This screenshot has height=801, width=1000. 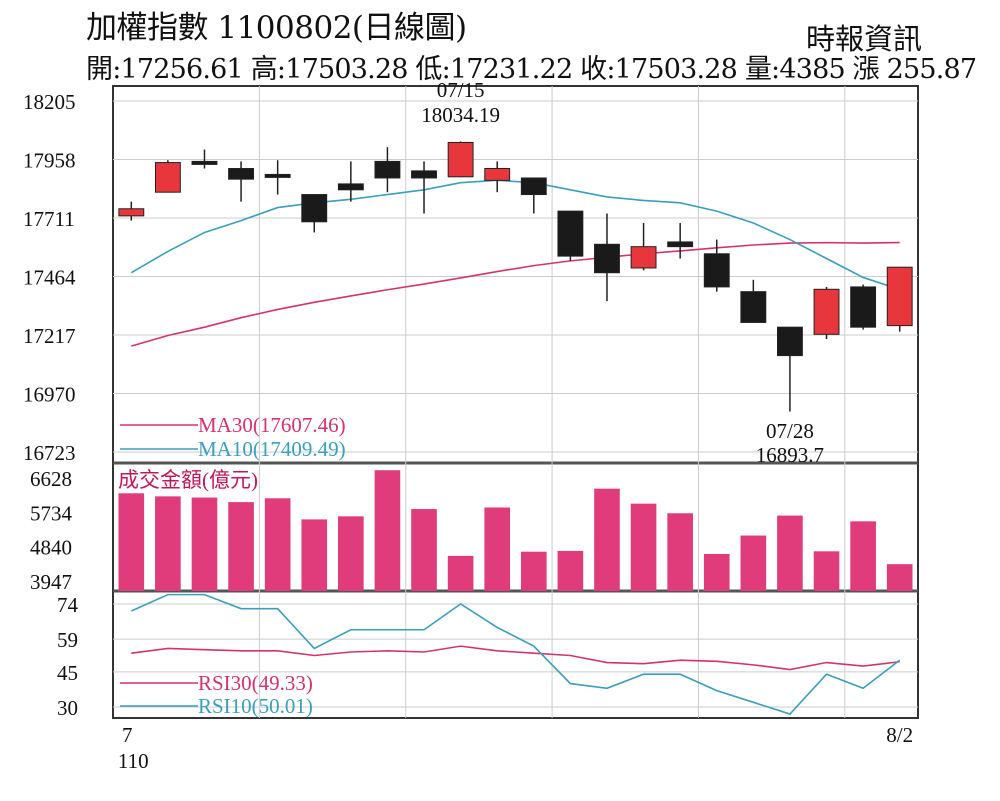 I want to click on y-tick-label: 3947, so click(x=51, y=582).